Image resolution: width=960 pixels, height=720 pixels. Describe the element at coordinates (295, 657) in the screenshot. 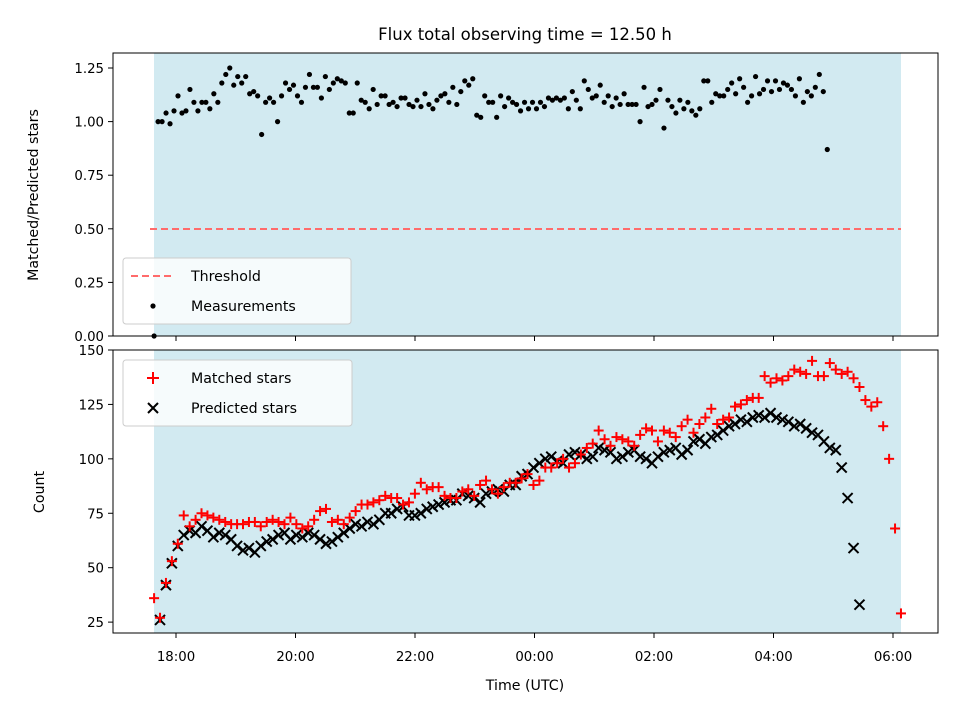

I see `x-tick-label: 20:00` at that location.